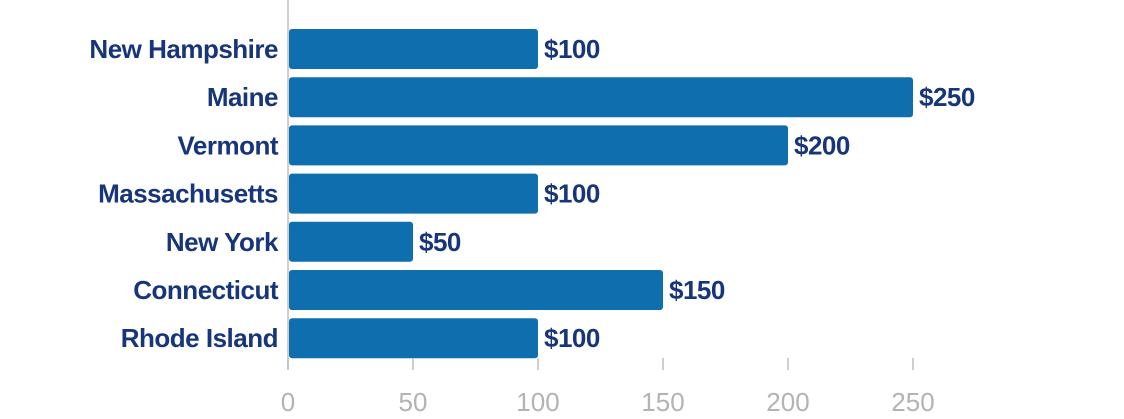 The width and height of the screenshot is (1124, 419). What do you see at coordinates (413, 193) in the screenshot?
I see `bar-massachusetts` at bounding box center [413, 193].